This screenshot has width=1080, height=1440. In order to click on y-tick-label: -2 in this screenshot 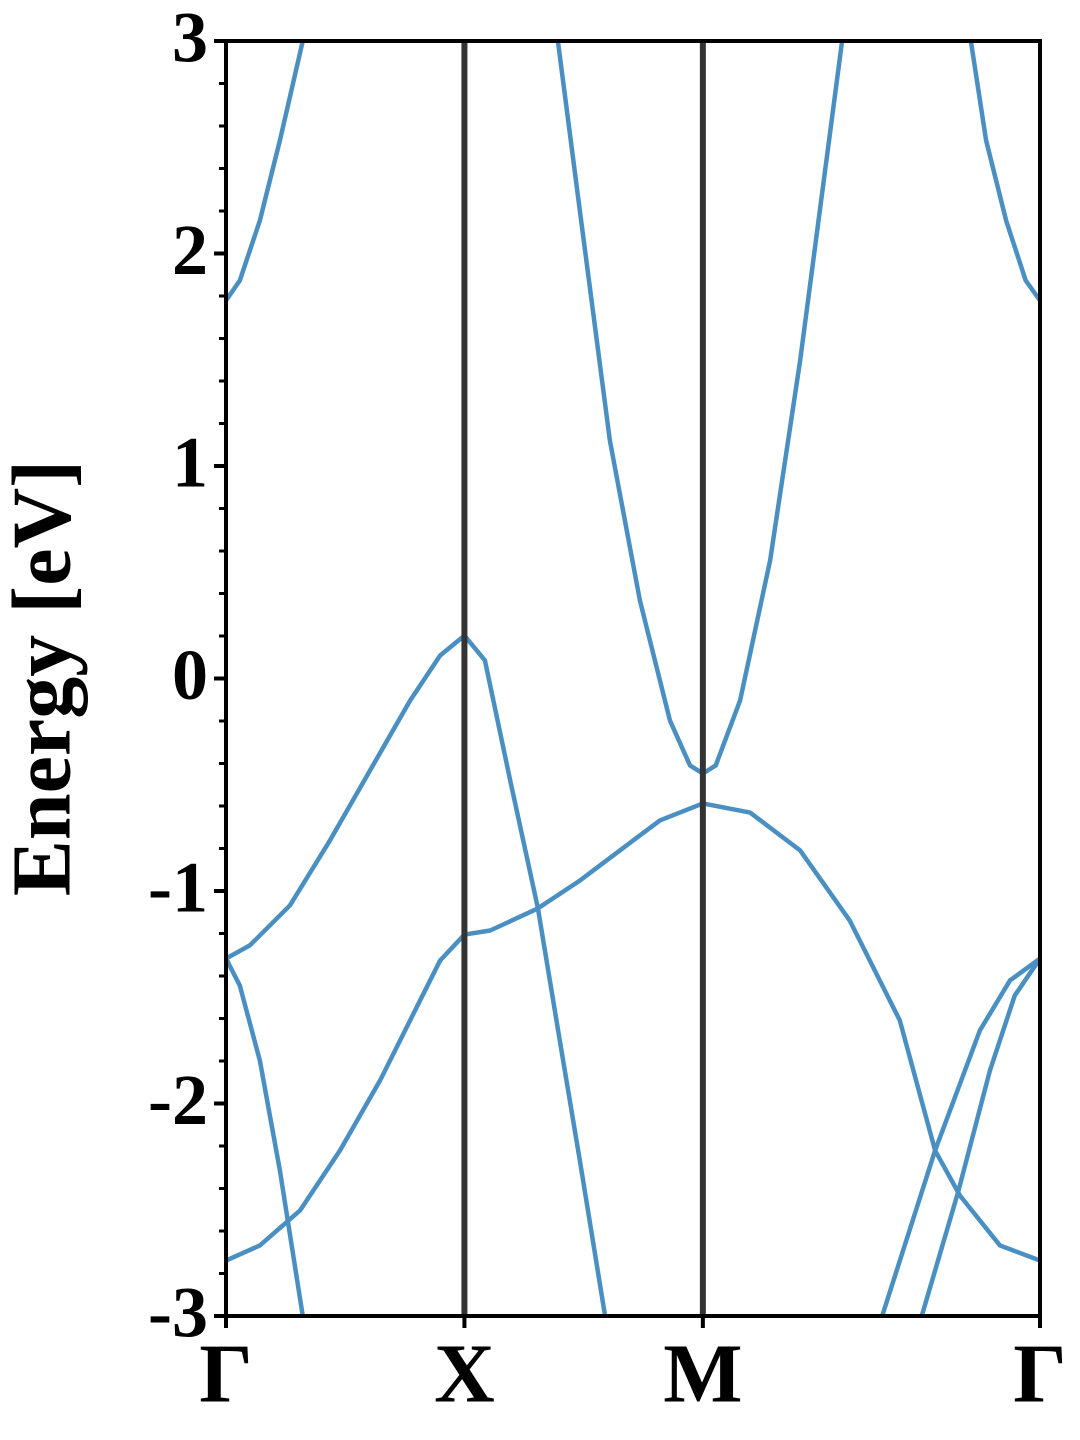, I will do `click(178, 1100)`.